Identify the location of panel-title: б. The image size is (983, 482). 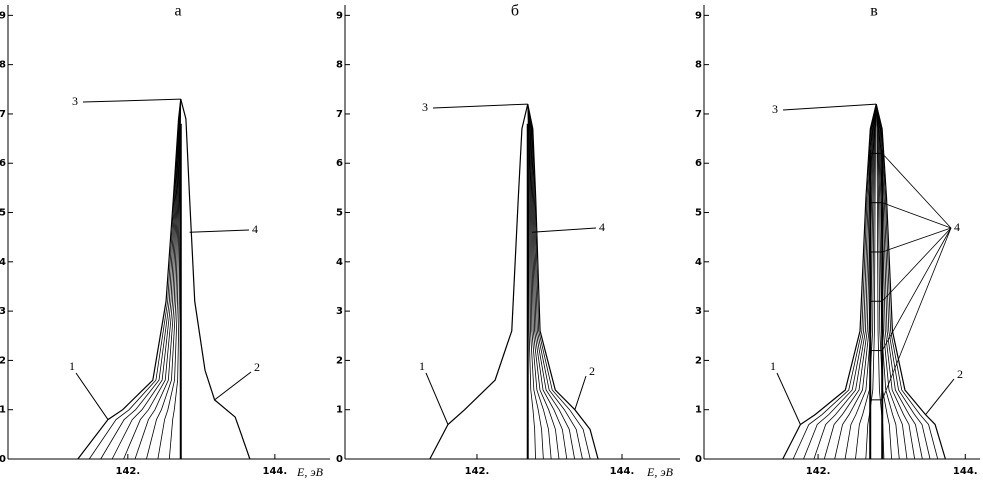
(515, 11).